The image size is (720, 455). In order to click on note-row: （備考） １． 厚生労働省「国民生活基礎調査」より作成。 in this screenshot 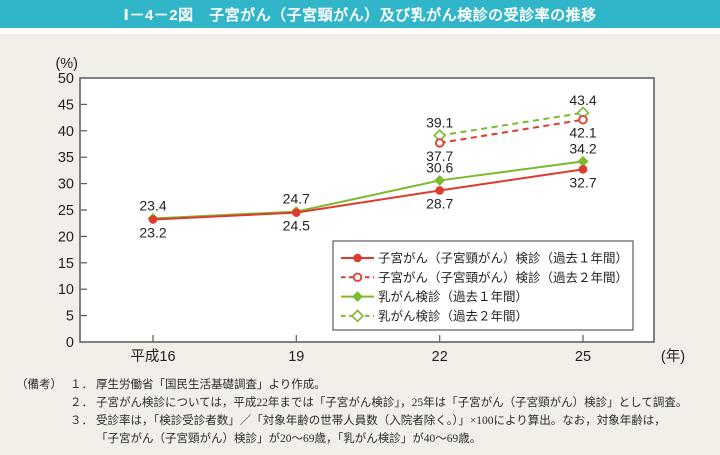, I will do `click(366, 385)`.